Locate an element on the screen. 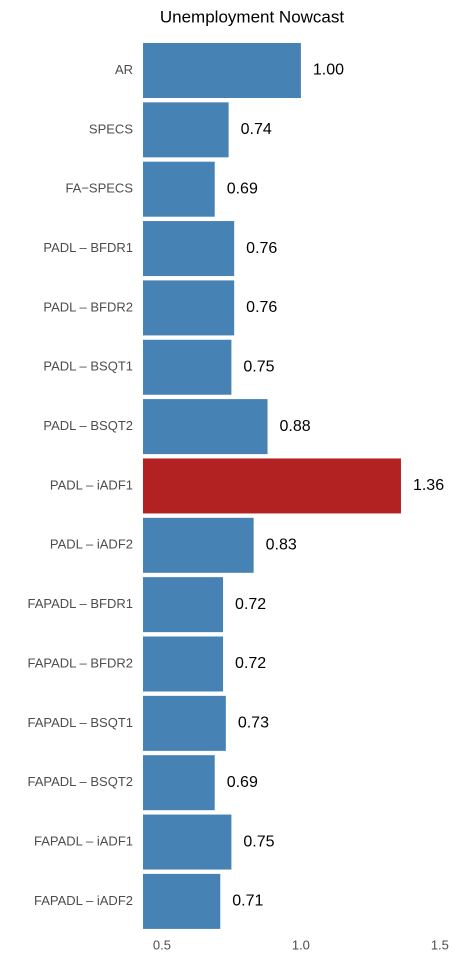 The image size is (453, 958). x-tick-label: 1.5 is located at coordinates (440, 944).